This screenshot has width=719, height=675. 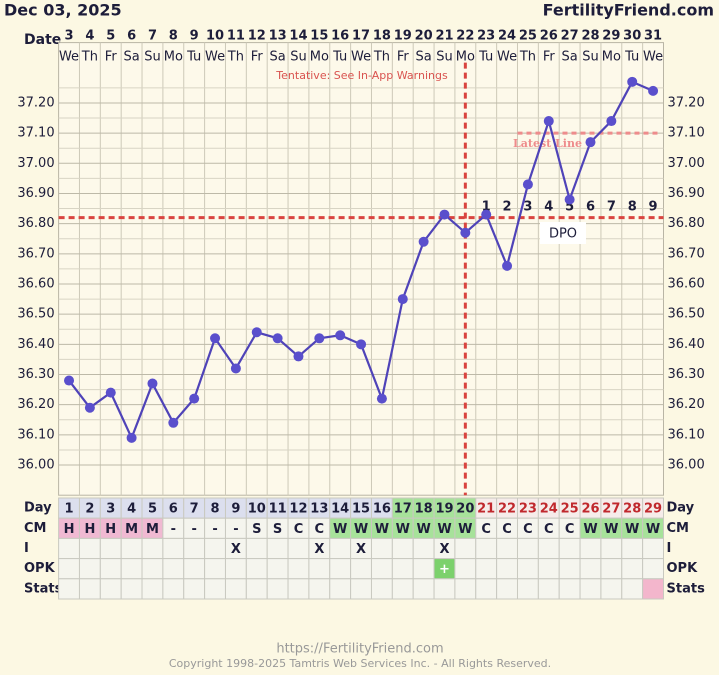 What do you see at coordinates (214, 529) in the screenshot?
I see `cm-value: -` at bounding box center [214, 529].